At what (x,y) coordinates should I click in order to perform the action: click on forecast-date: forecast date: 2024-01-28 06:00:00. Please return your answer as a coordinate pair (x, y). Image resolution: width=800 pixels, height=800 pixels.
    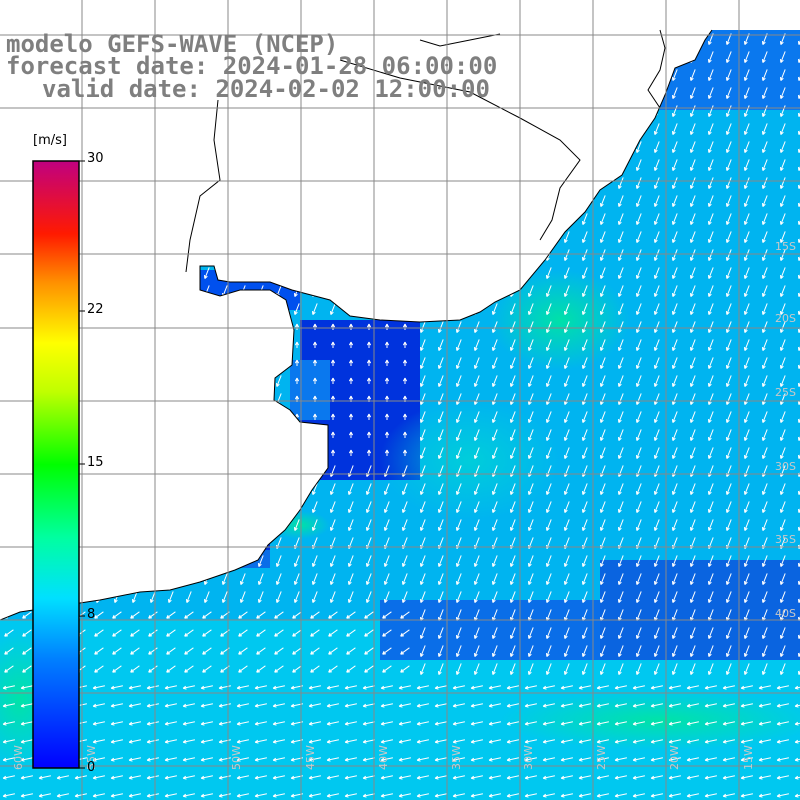
    Looking at the image, I should click on (252, 66).